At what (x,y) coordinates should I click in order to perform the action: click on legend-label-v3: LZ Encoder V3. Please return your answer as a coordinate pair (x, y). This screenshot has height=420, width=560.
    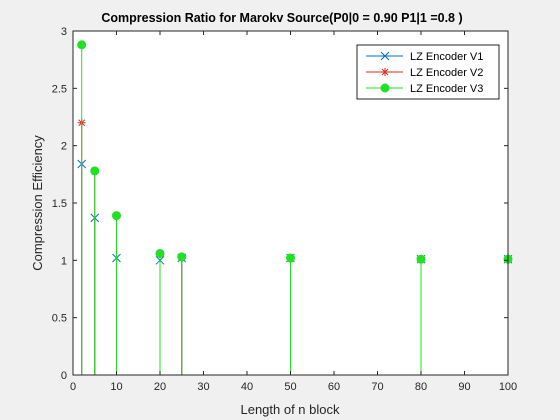
    Looking at the image, I should click on (446, 89).